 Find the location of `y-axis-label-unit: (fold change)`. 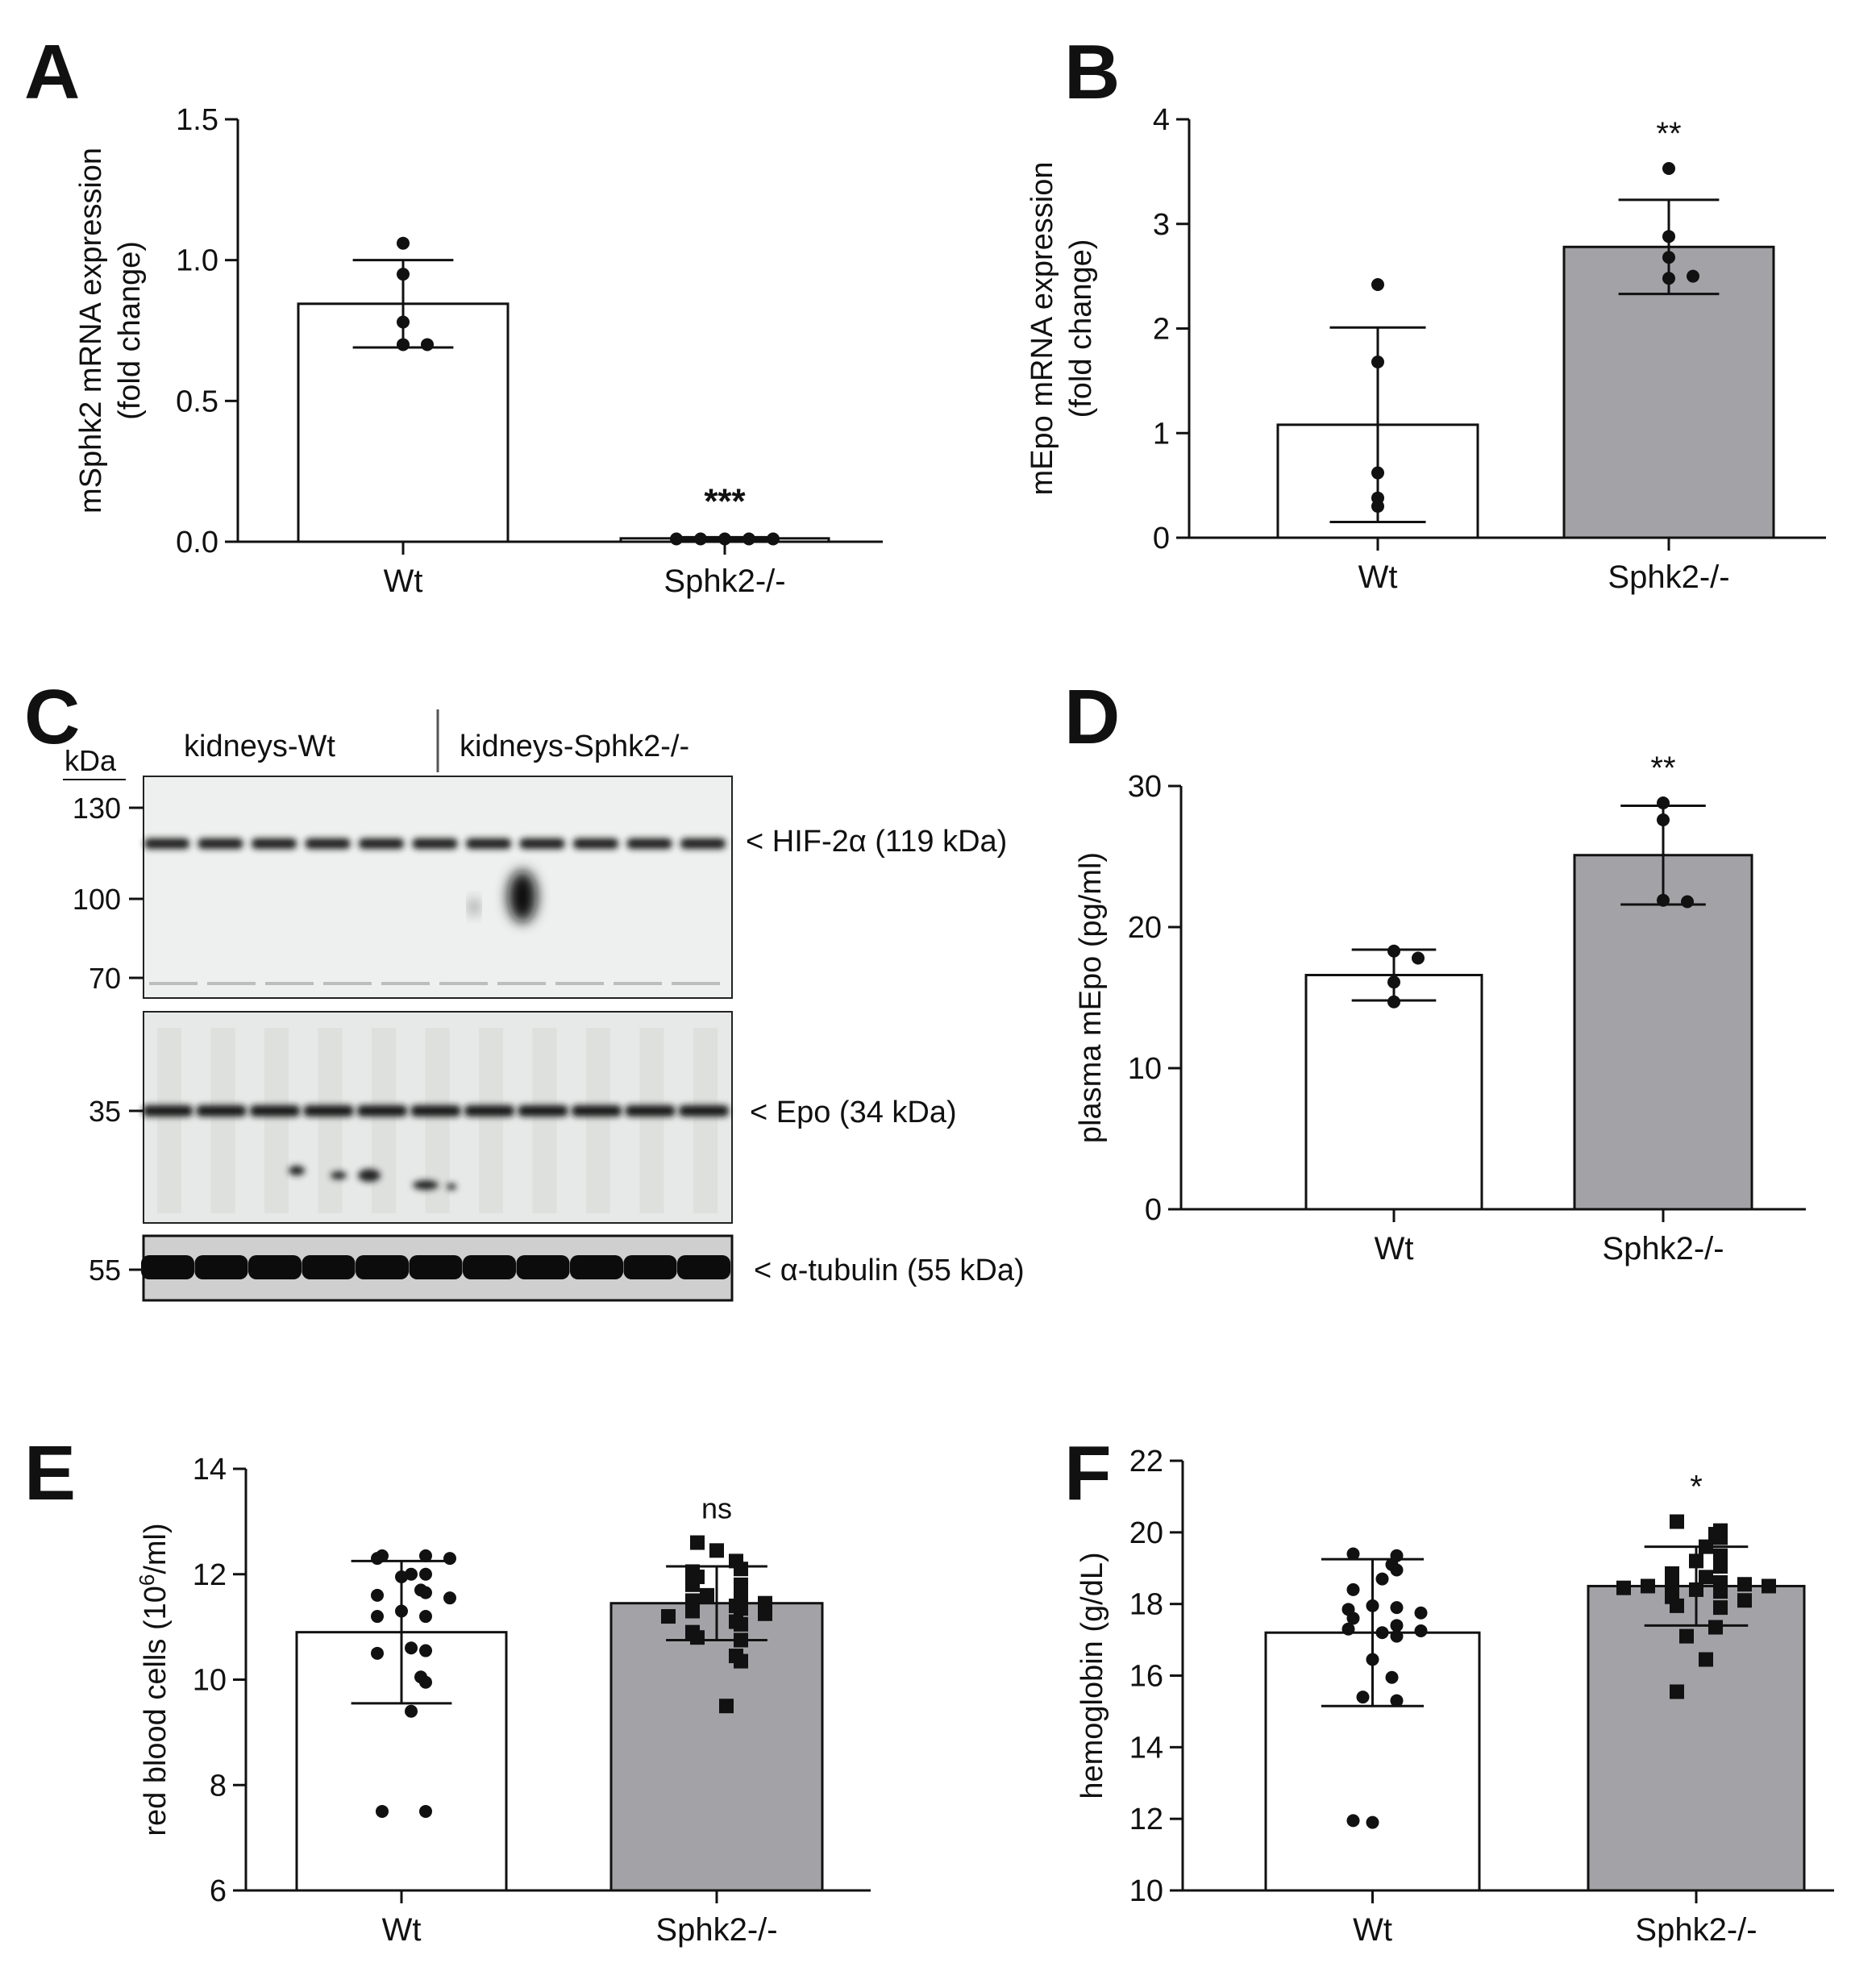

y-axis-label-unit: (fold change) is located at coordinates (1081, 328).